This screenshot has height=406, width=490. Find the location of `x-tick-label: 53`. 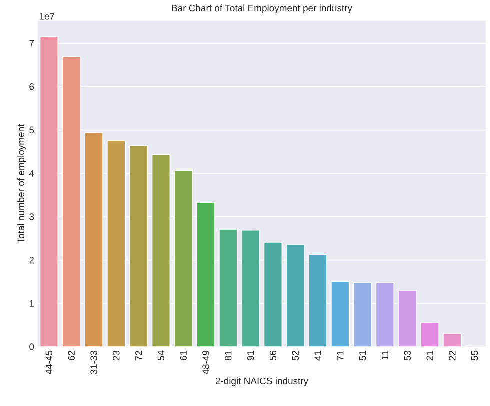

x-tick-label: 53 is located at coordinates (407, 355).